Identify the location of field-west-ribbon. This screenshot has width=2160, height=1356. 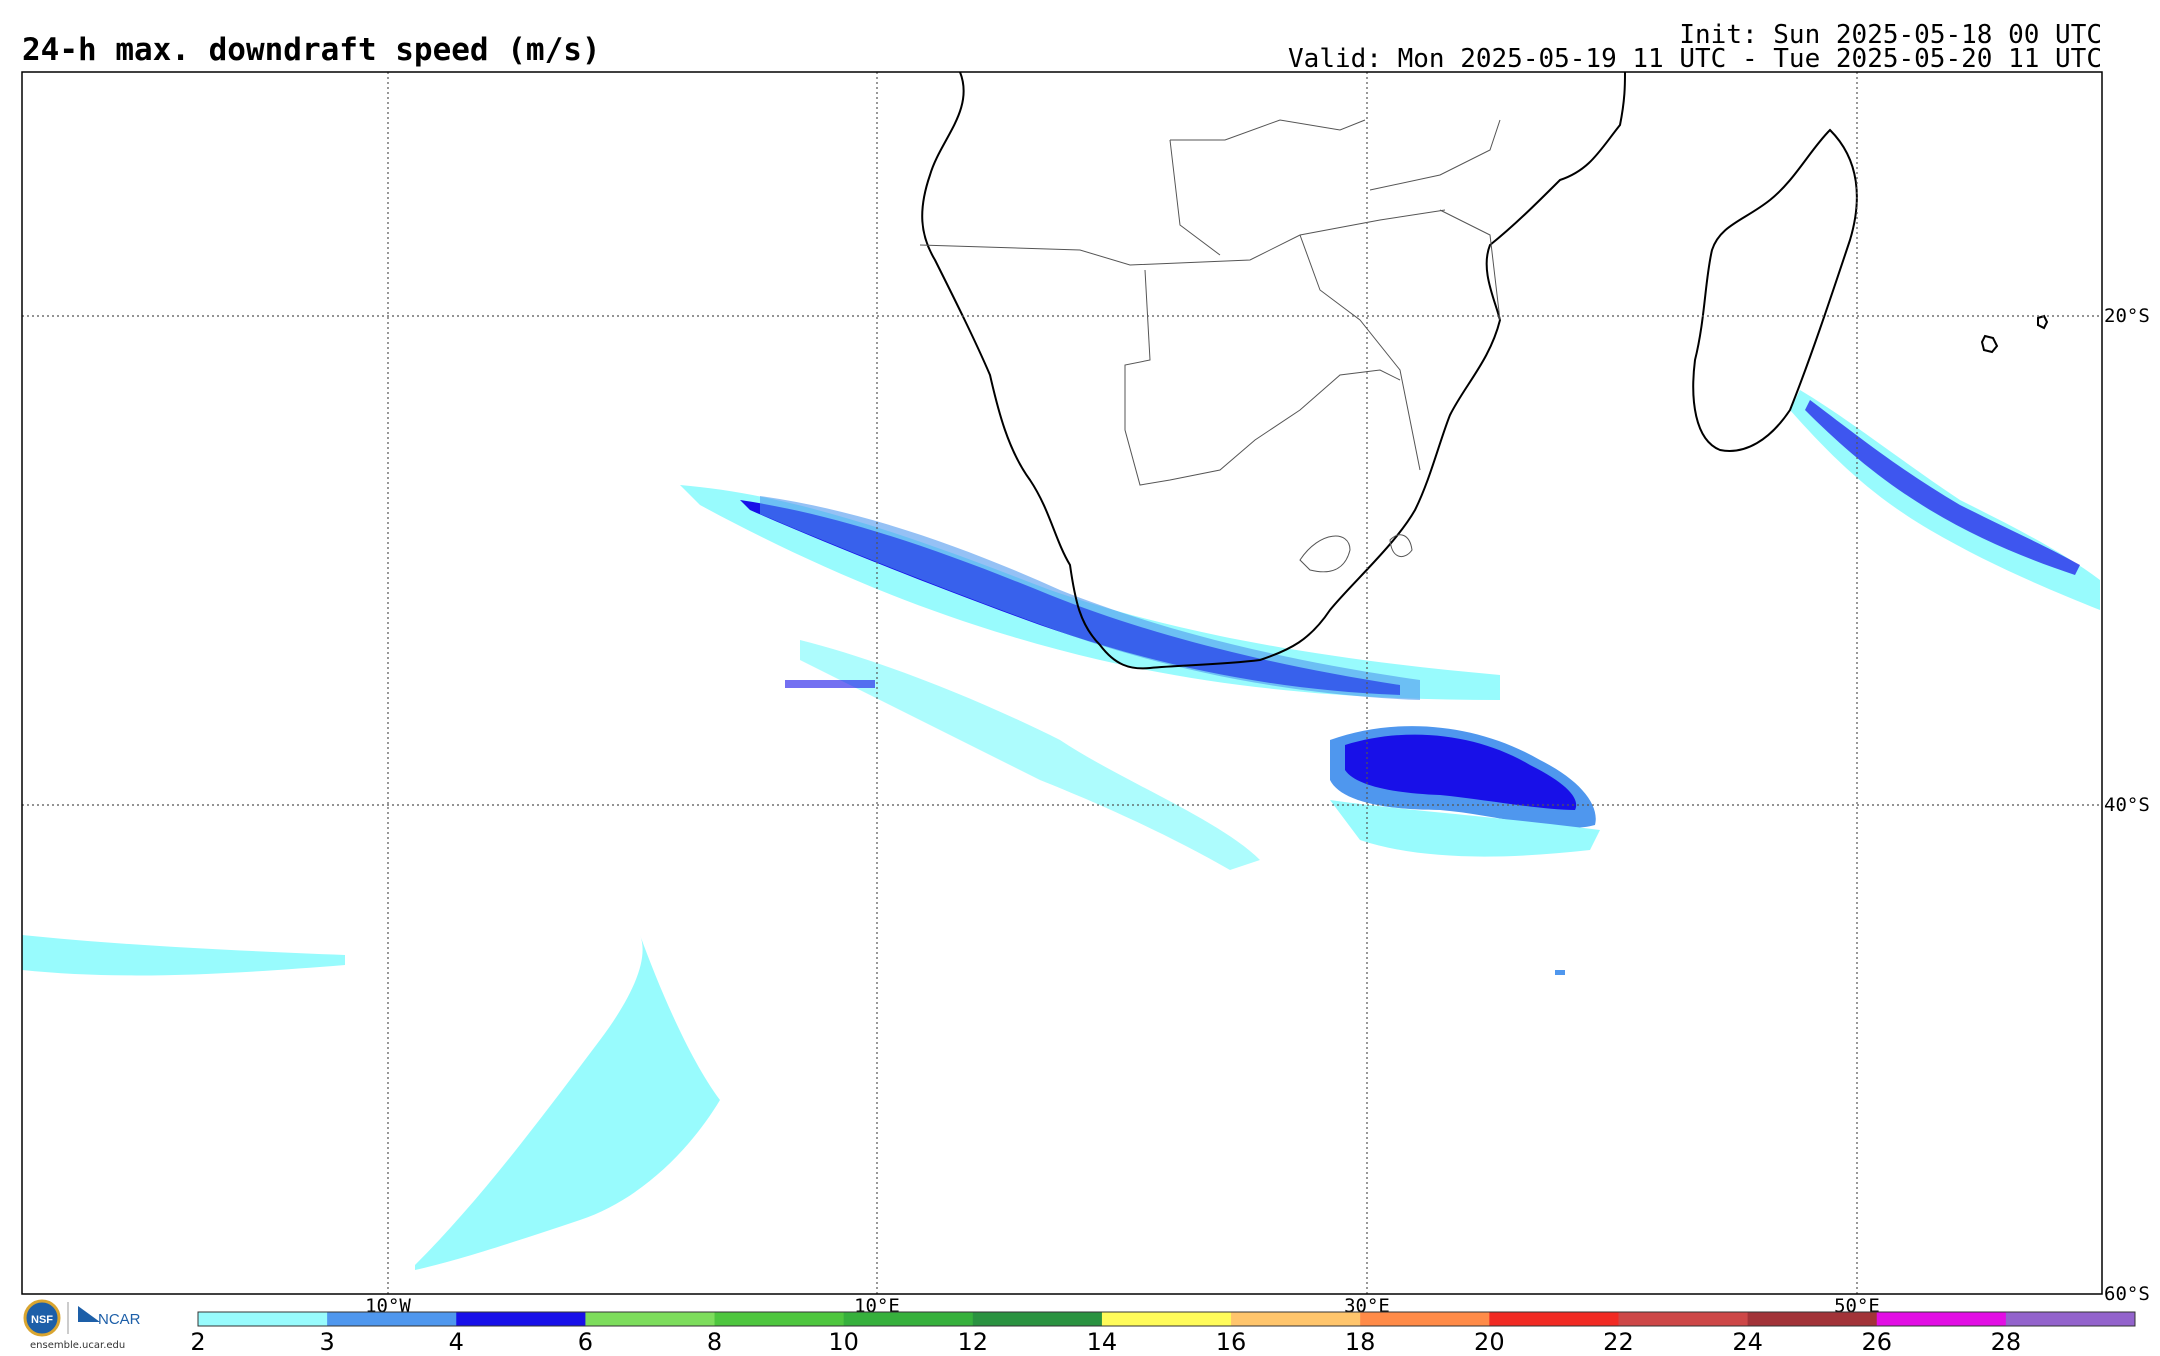
(183, 955).